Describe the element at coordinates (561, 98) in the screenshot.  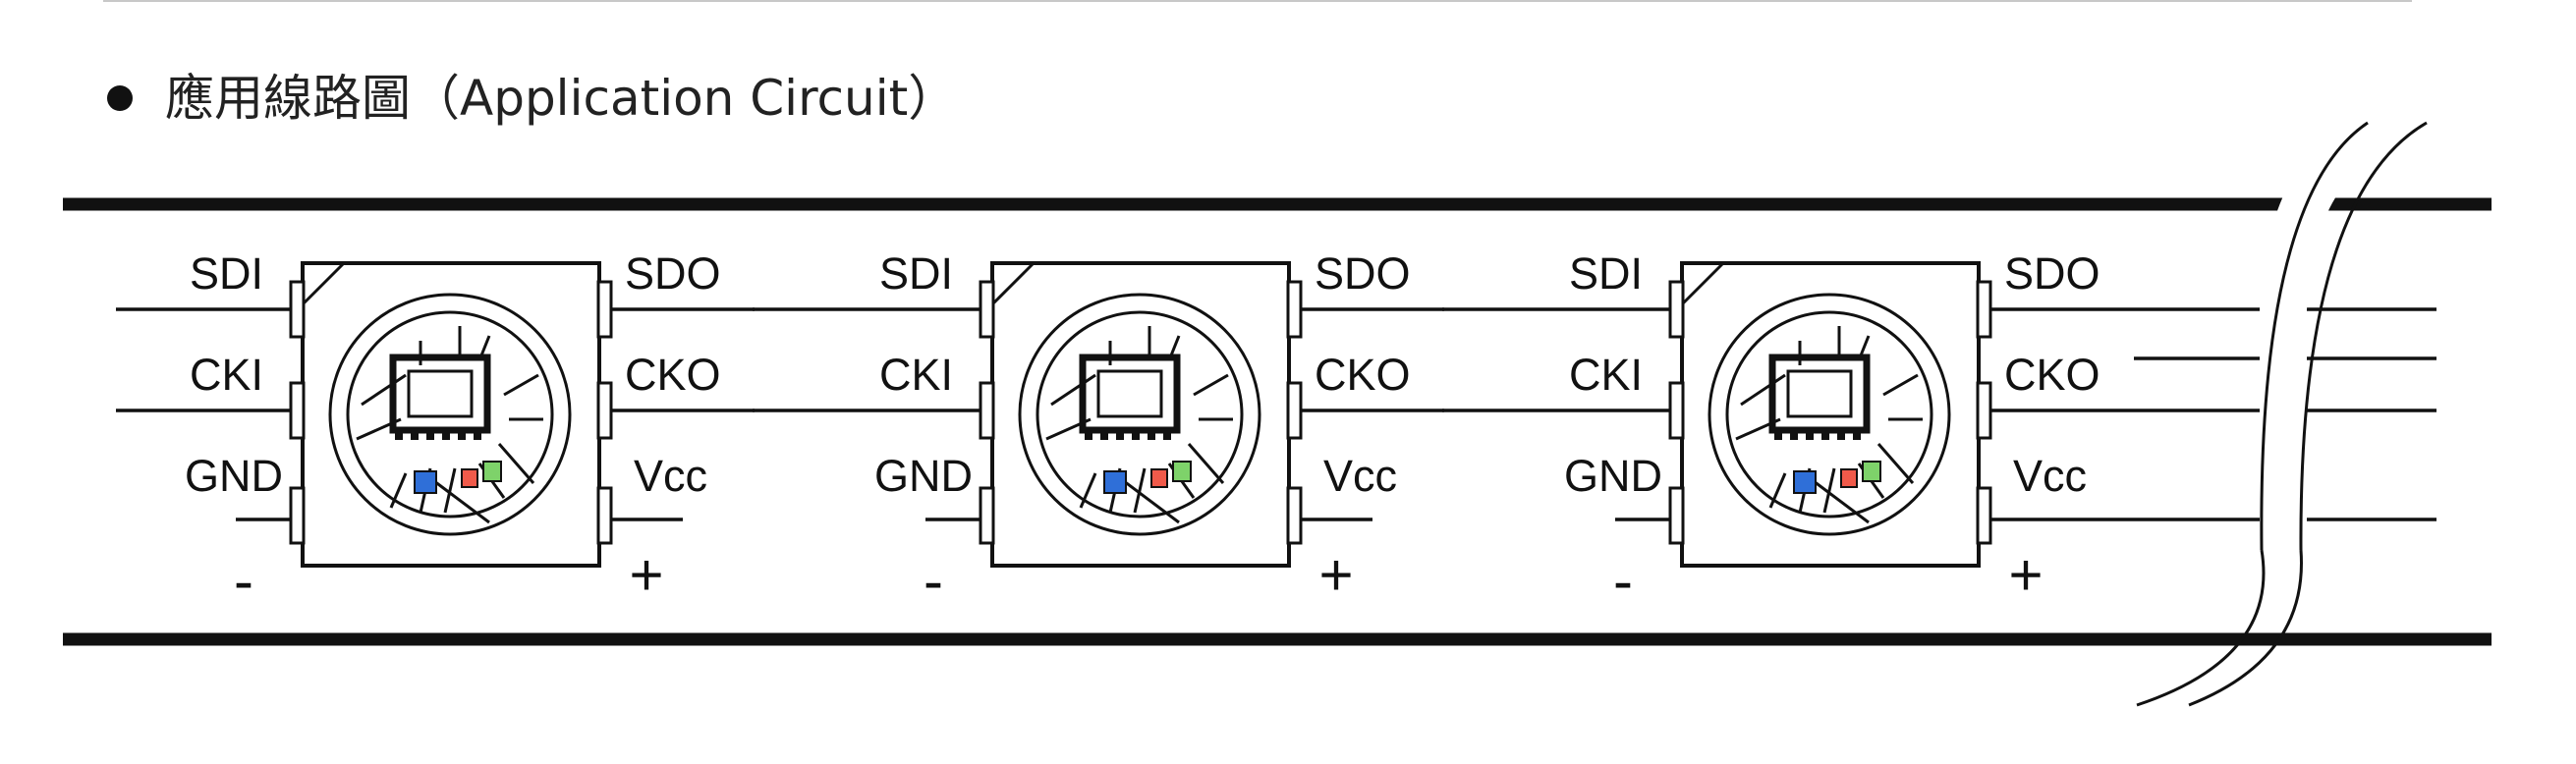
I see `heading-text: 應用線路圖（Application Circuit）` at that location.